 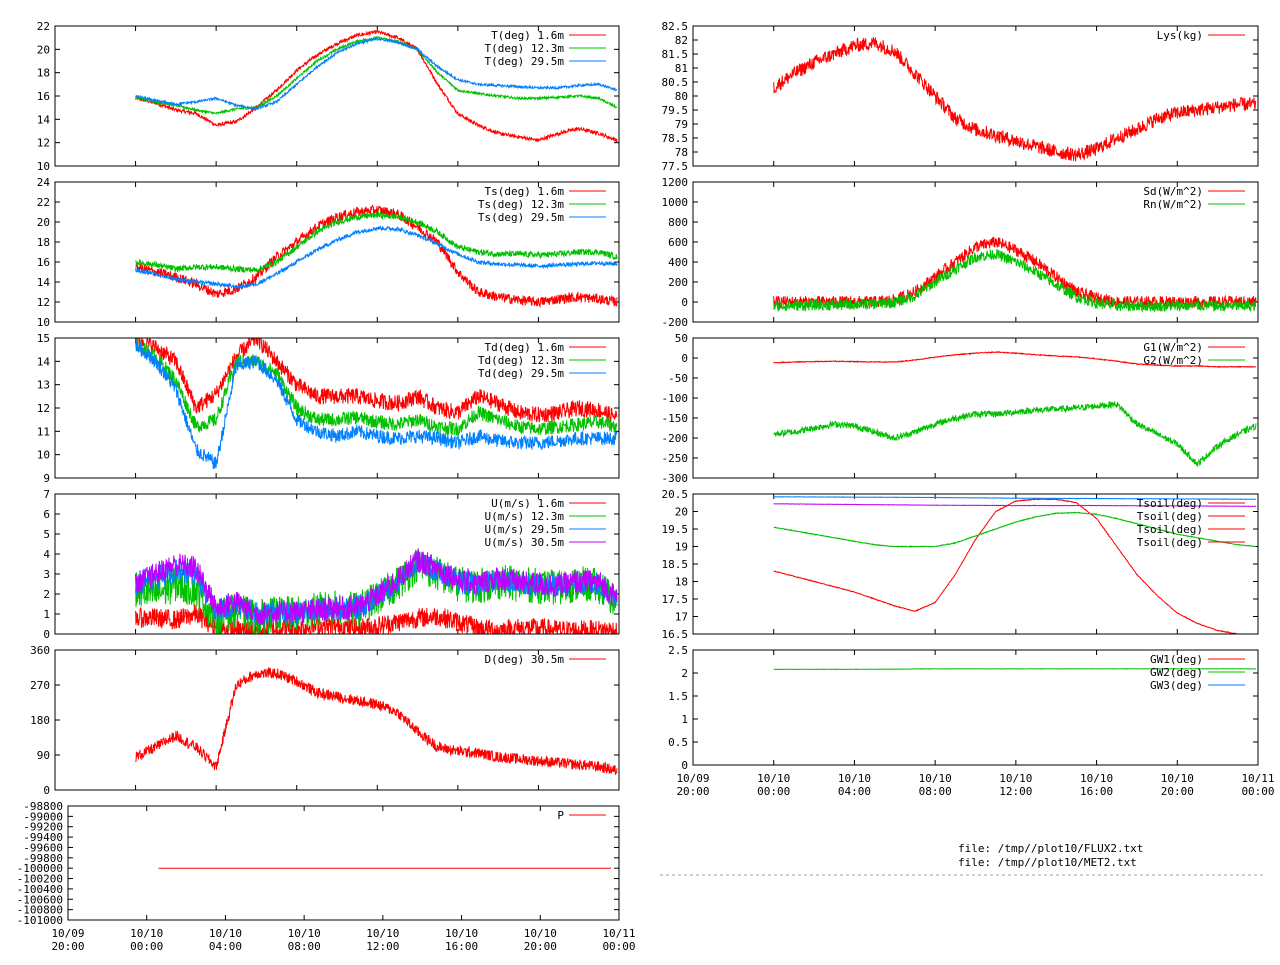 I want to click on legend-label: G1(W/m^2), so click(x=1173, y=347).